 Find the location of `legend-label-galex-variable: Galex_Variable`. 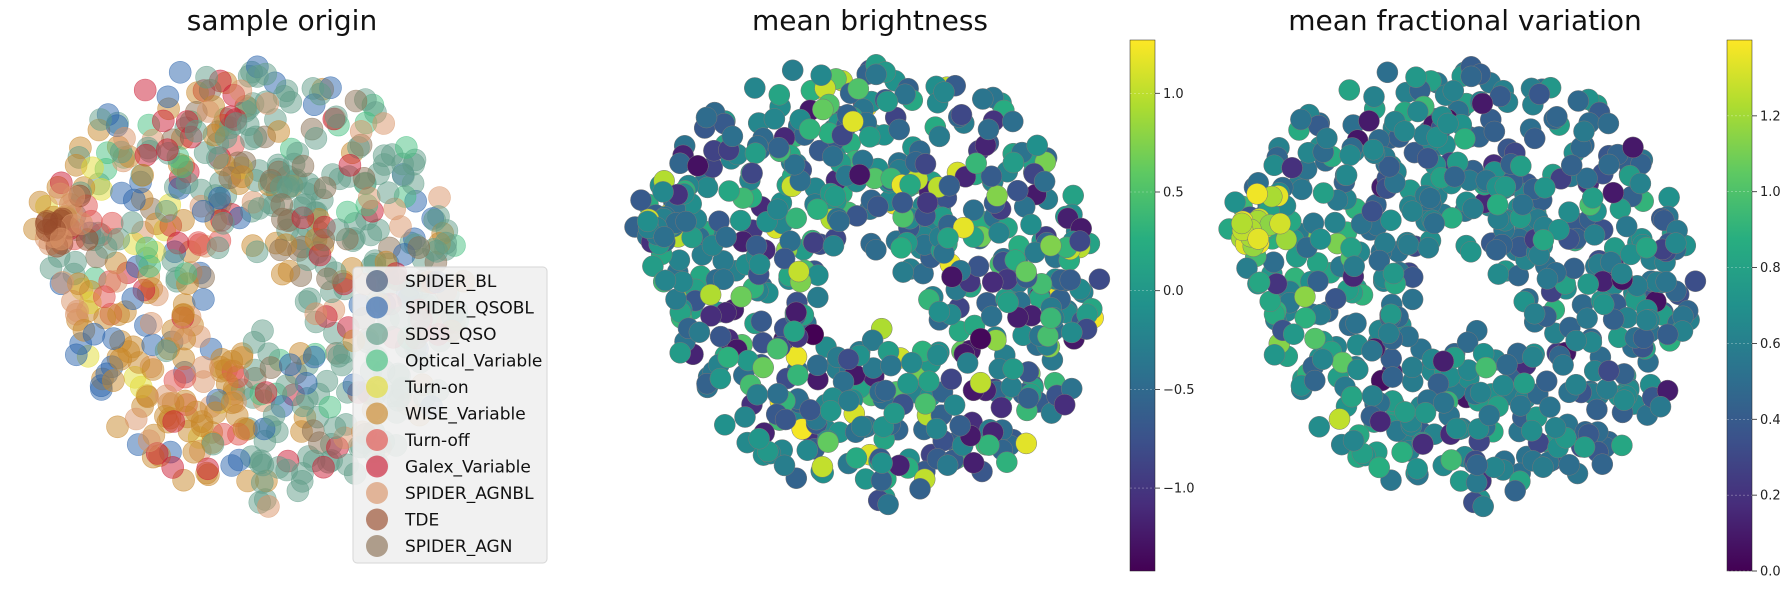

legend-label-galex-variable: Galex_Variable is located at coordinates (468, 468).